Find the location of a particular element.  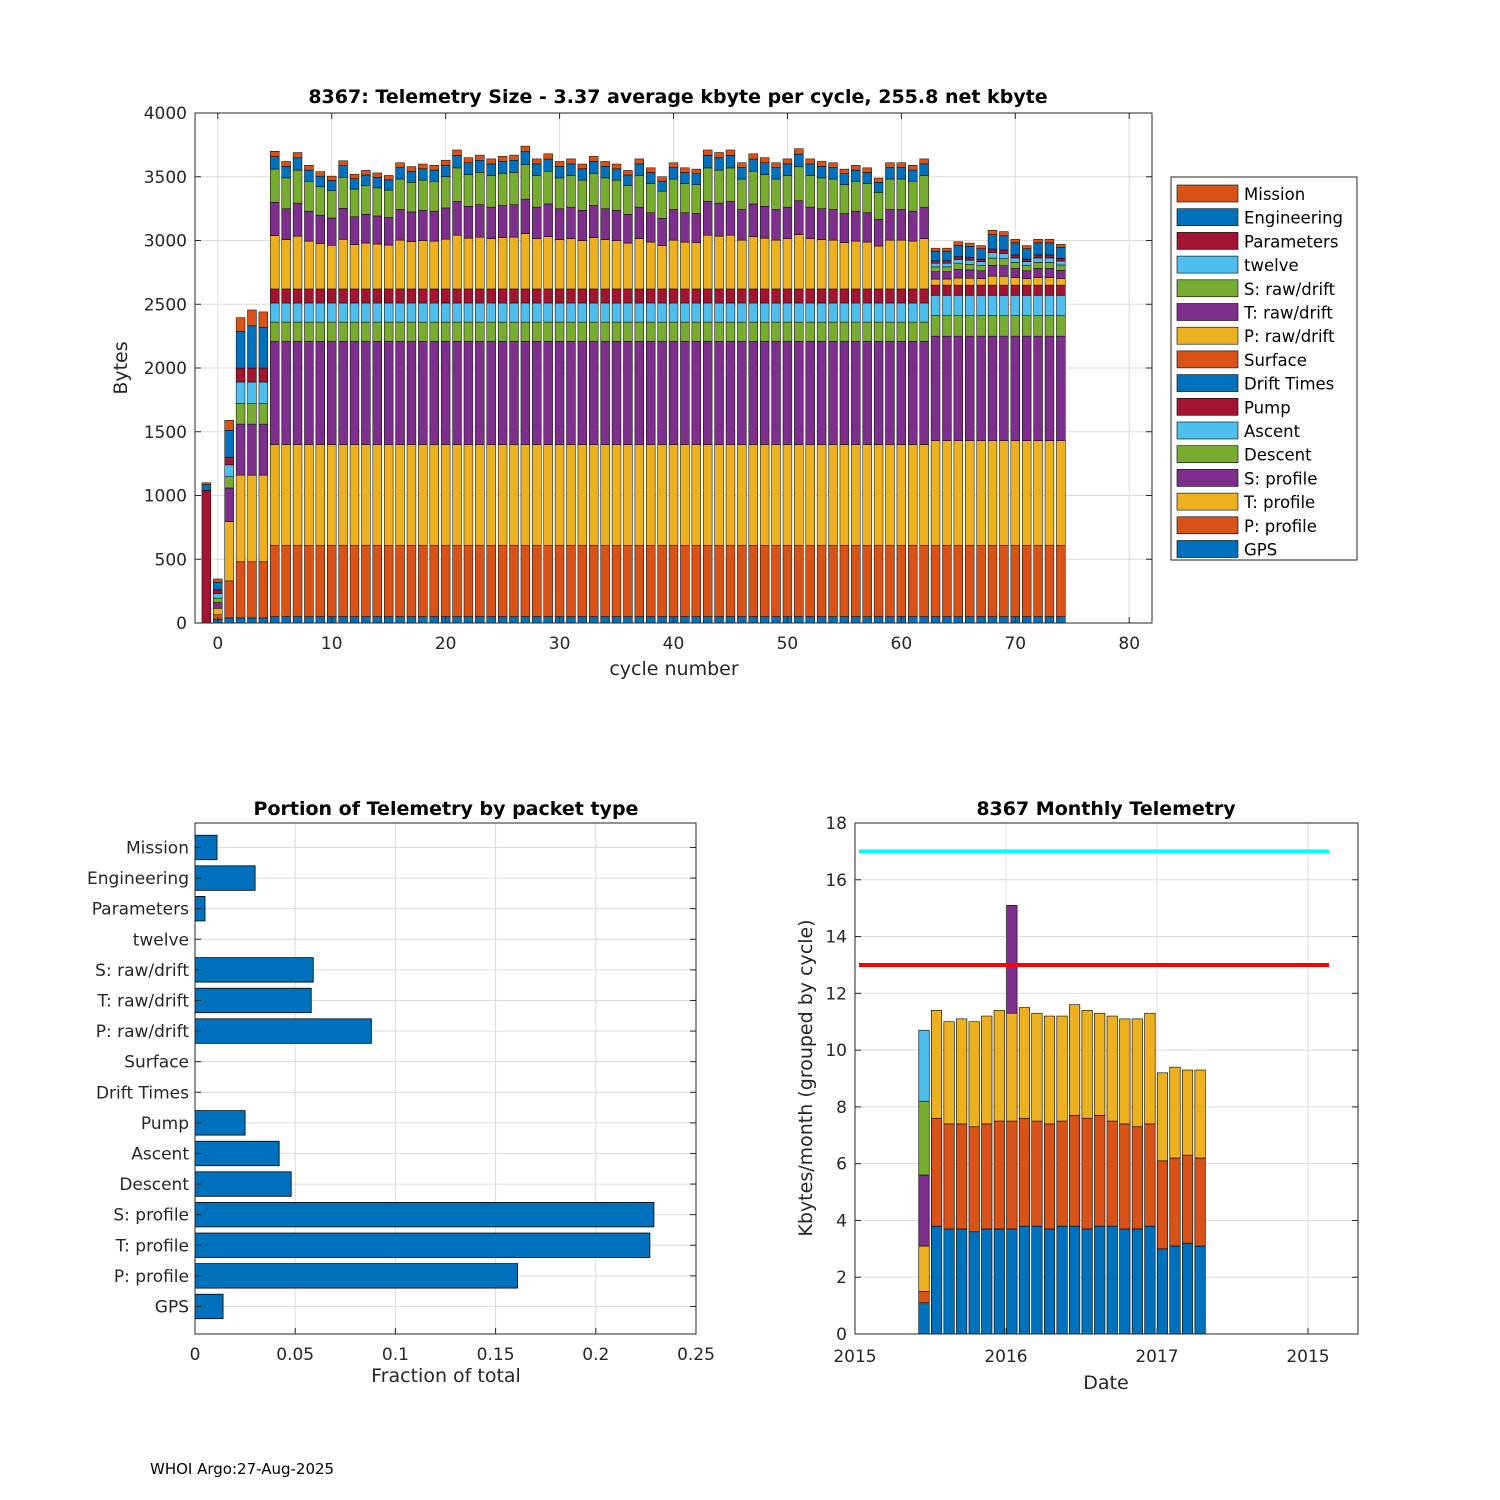

top-bar-c37-engineering is located at coordinates (639, 169).